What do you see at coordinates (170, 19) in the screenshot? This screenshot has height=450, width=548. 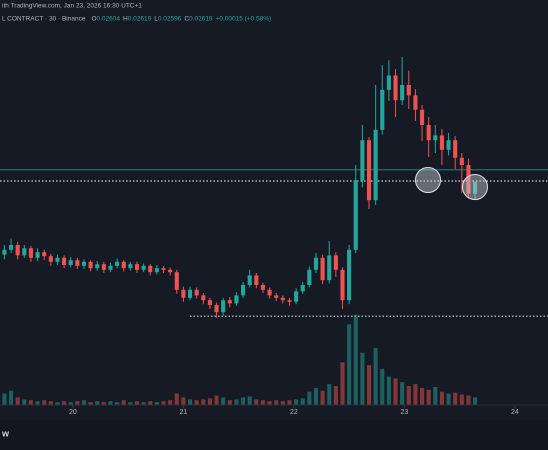 I see `ohlc-value: 0.02596` at bounding box center [170, 19].